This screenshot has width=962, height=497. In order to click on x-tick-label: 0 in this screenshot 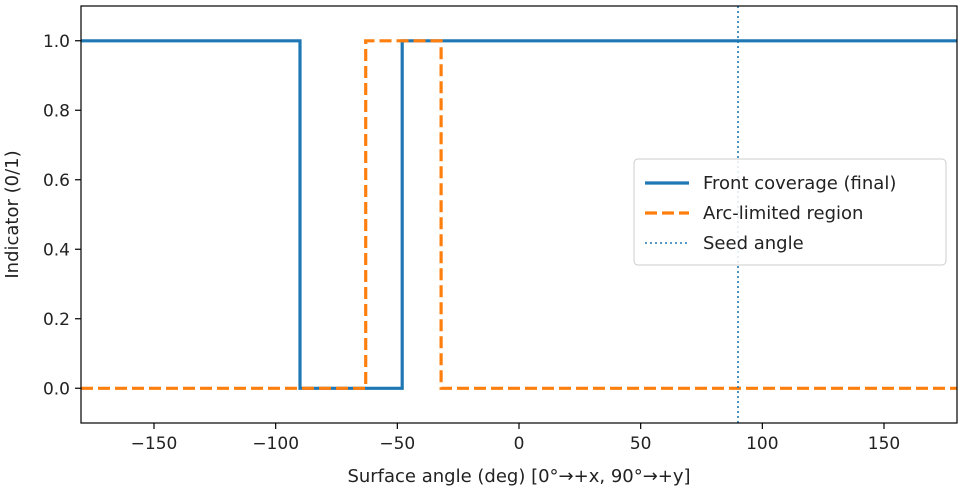, I will do `click(519, 444)`.